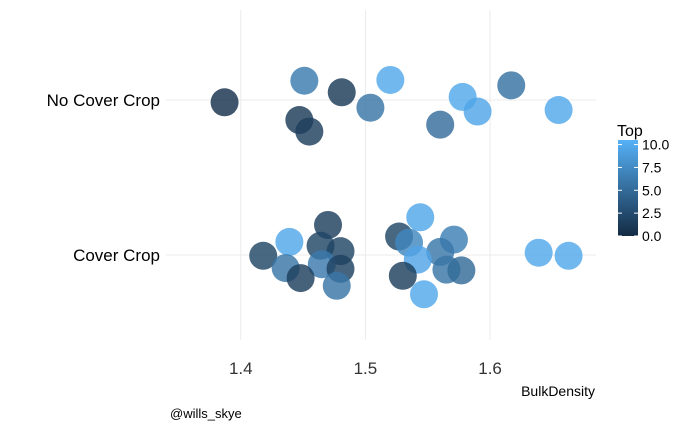  What do you see at coordinates (652, 213) in the screenshot?
I see `legend-tick-label: 2.5` at bounding box center [652, 213].